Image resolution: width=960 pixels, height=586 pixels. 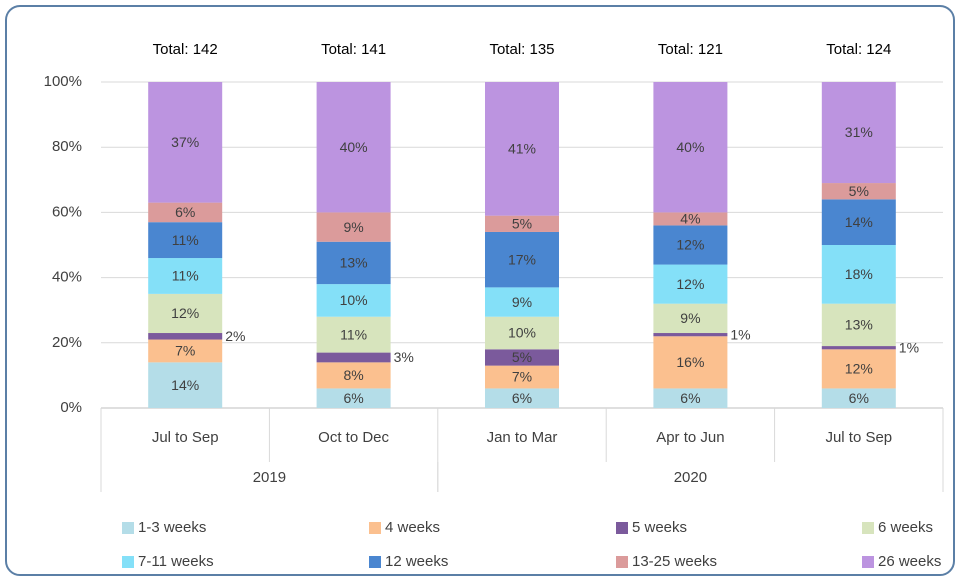 I want to click on data-label: 10%, so click(x=354, y=300).